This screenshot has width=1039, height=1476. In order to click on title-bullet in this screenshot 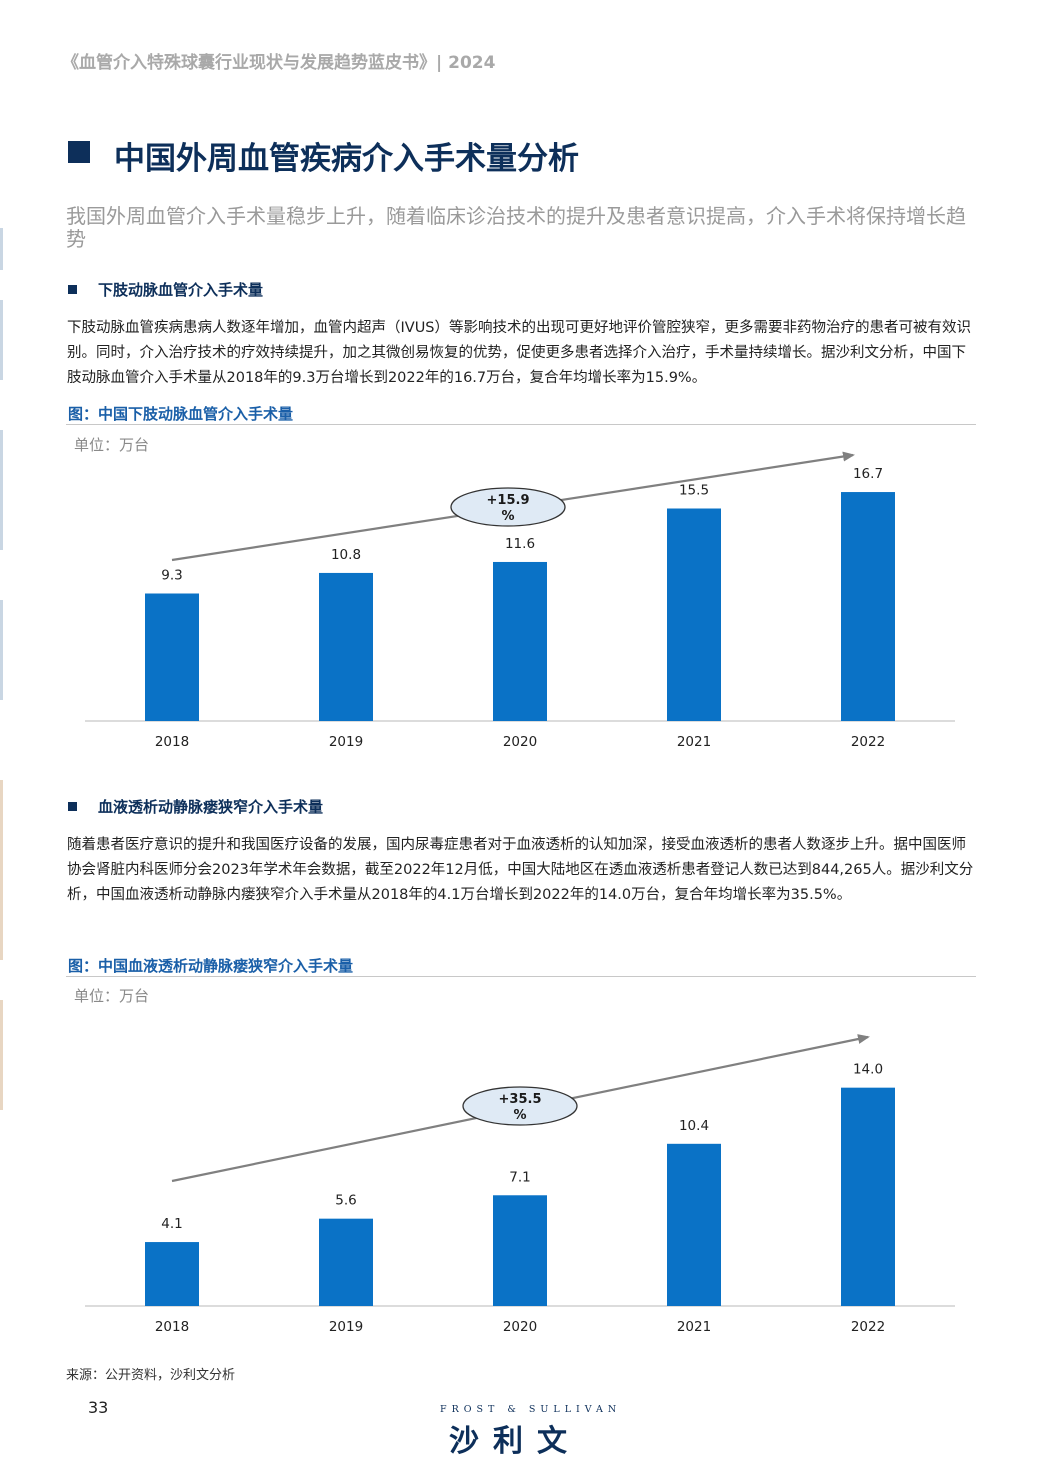, I will do `click(79, 152)`.